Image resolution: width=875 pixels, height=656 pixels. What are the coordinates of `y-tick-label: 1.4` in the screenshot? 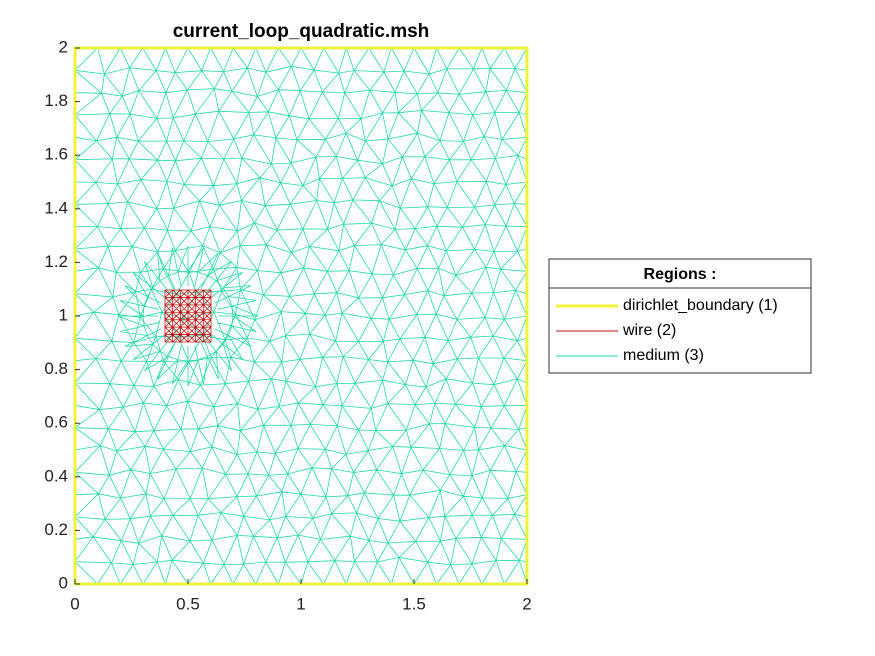 It's located at (56, 207).